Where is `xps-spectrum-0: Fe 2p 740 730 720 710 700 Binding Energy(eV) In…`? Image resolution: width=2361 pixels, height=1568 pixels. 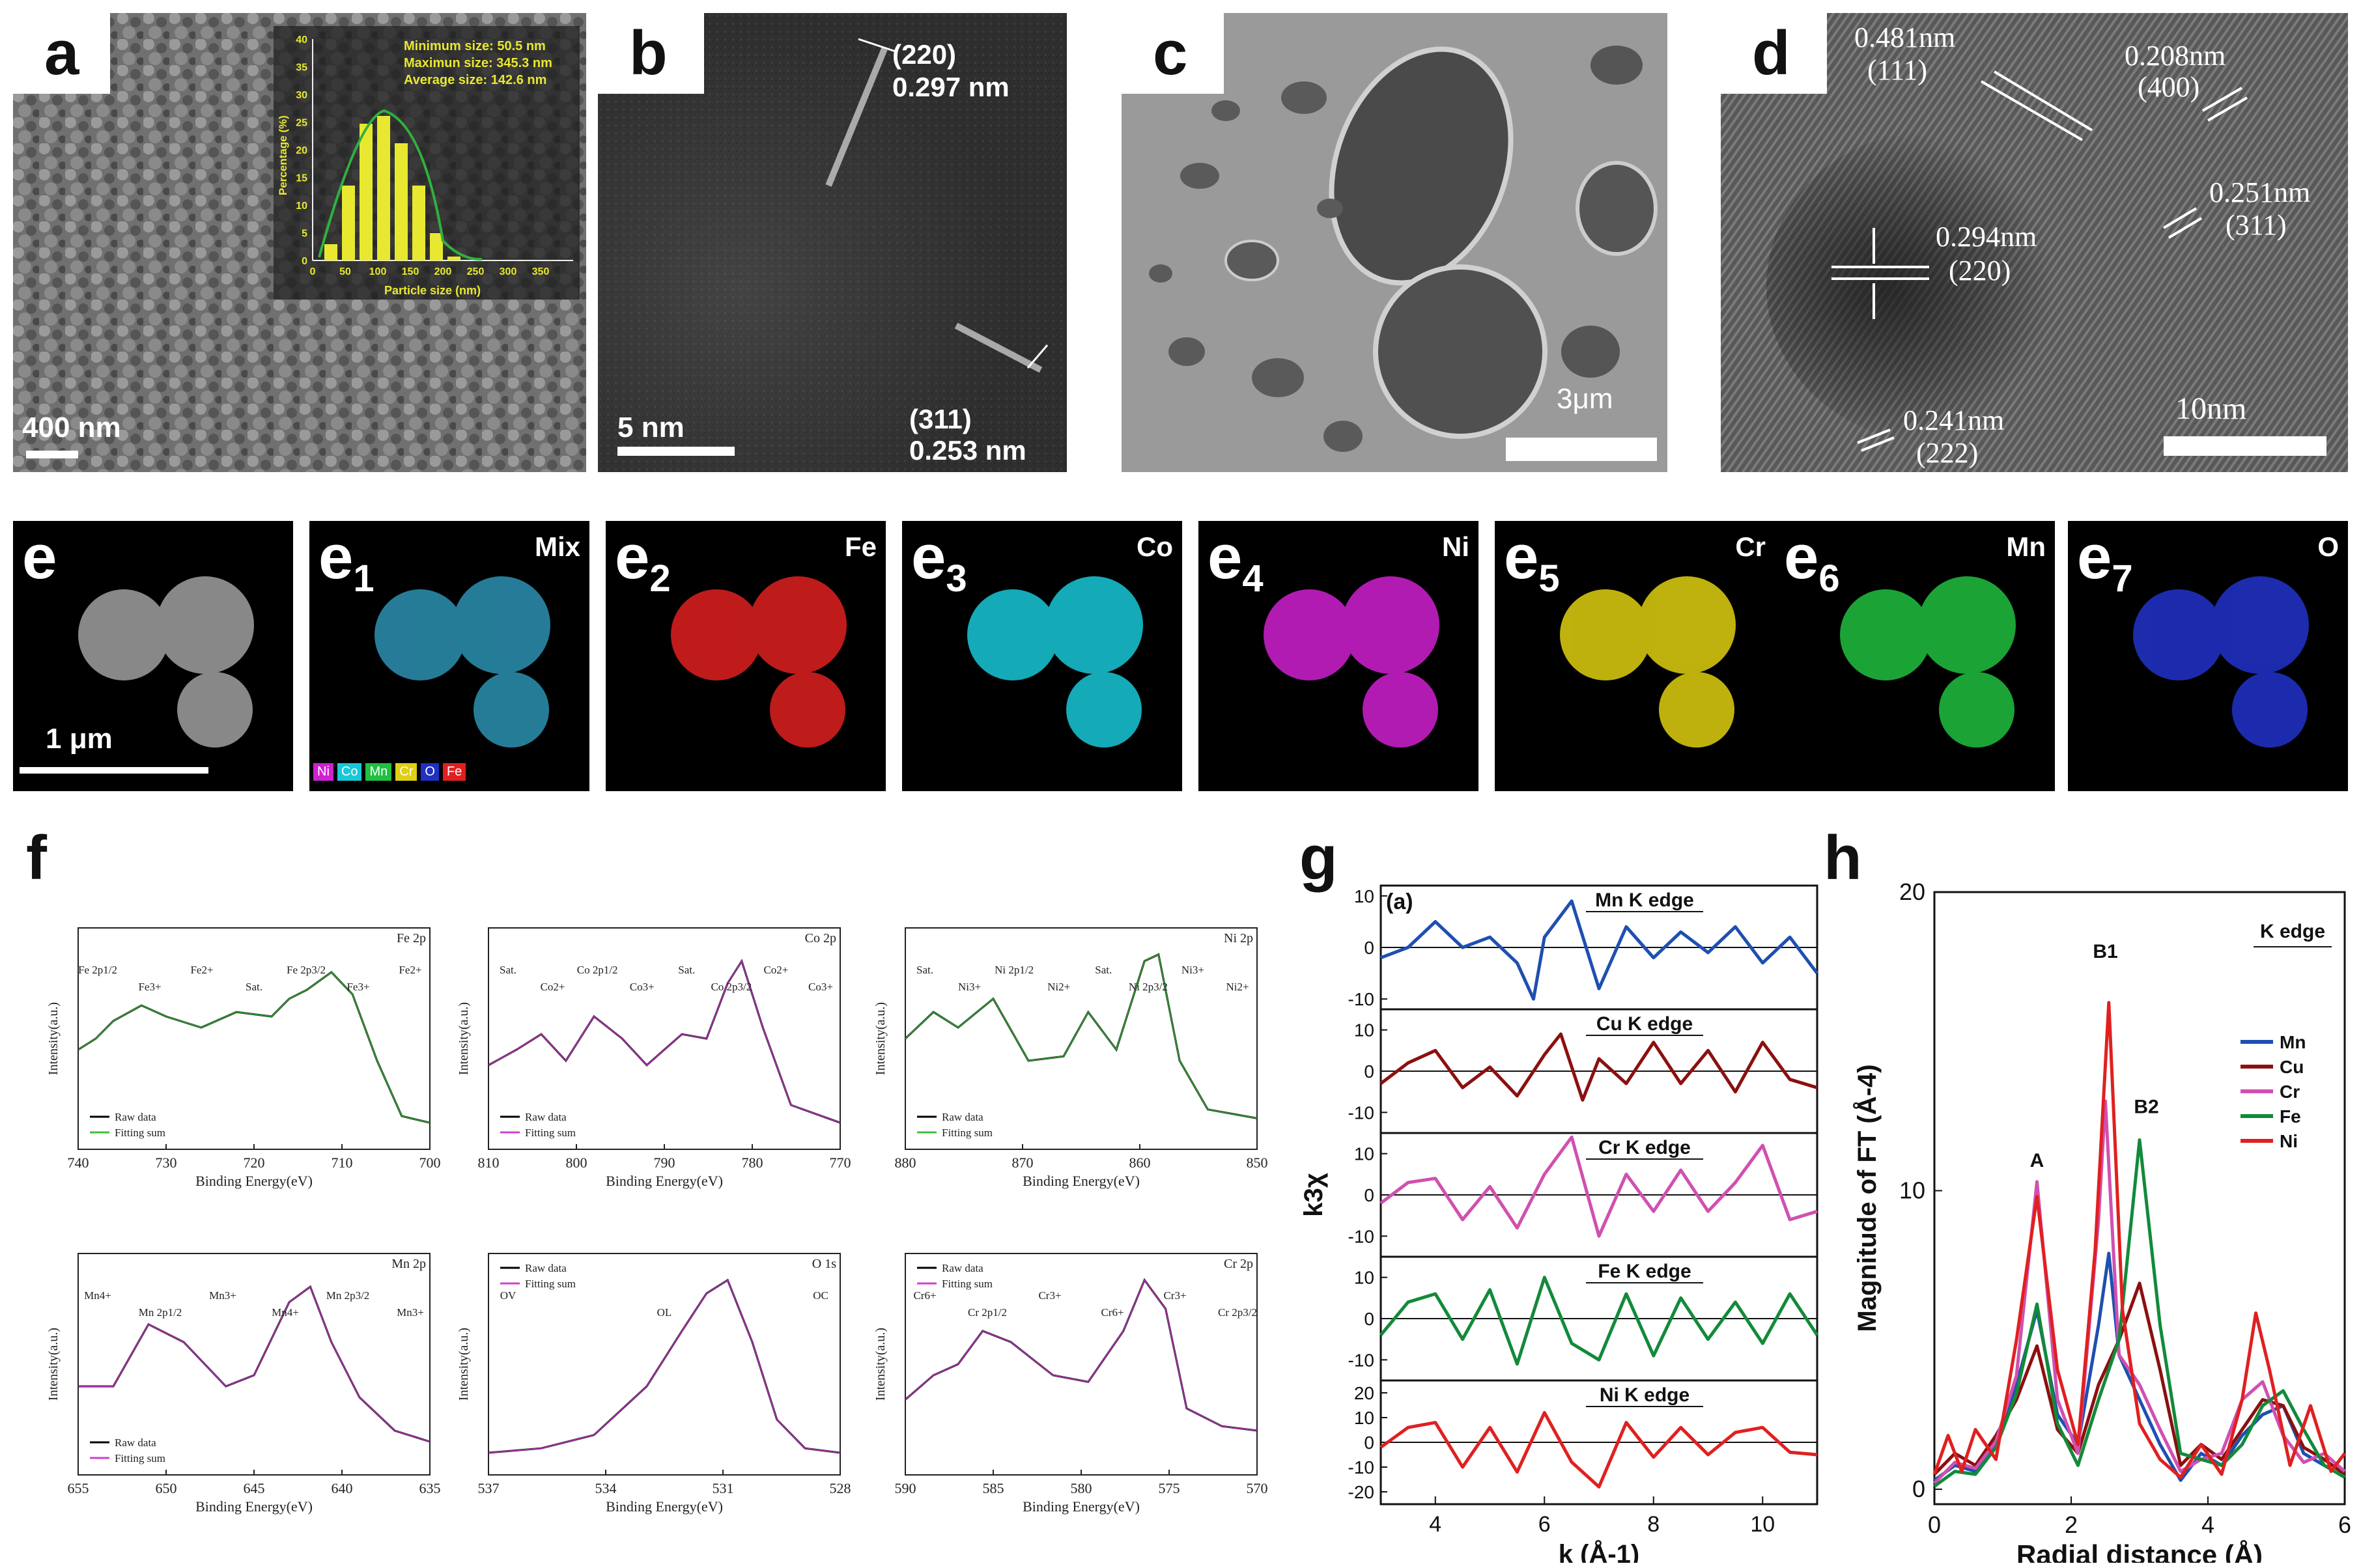
xps-spectrum-0: Fe 2p 740 730 720 710 700 Binding Energy(eV) In… is located at coordinates (243, 1058).